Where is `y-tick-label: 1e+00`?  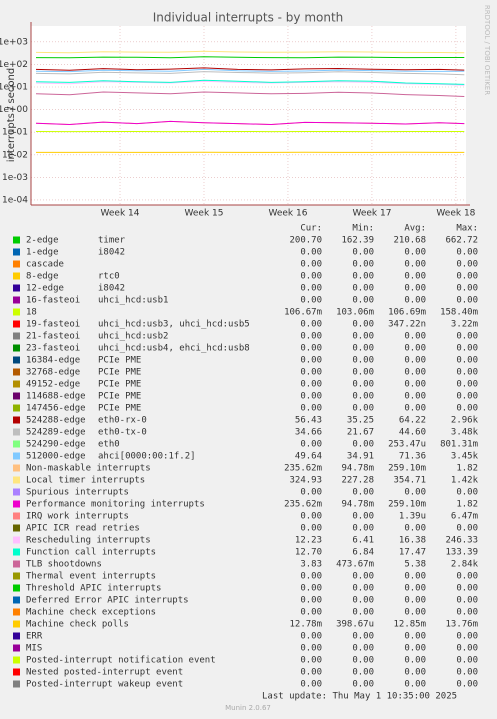 y-tick-label: 1e+00 is located at coordinates (14, 110).